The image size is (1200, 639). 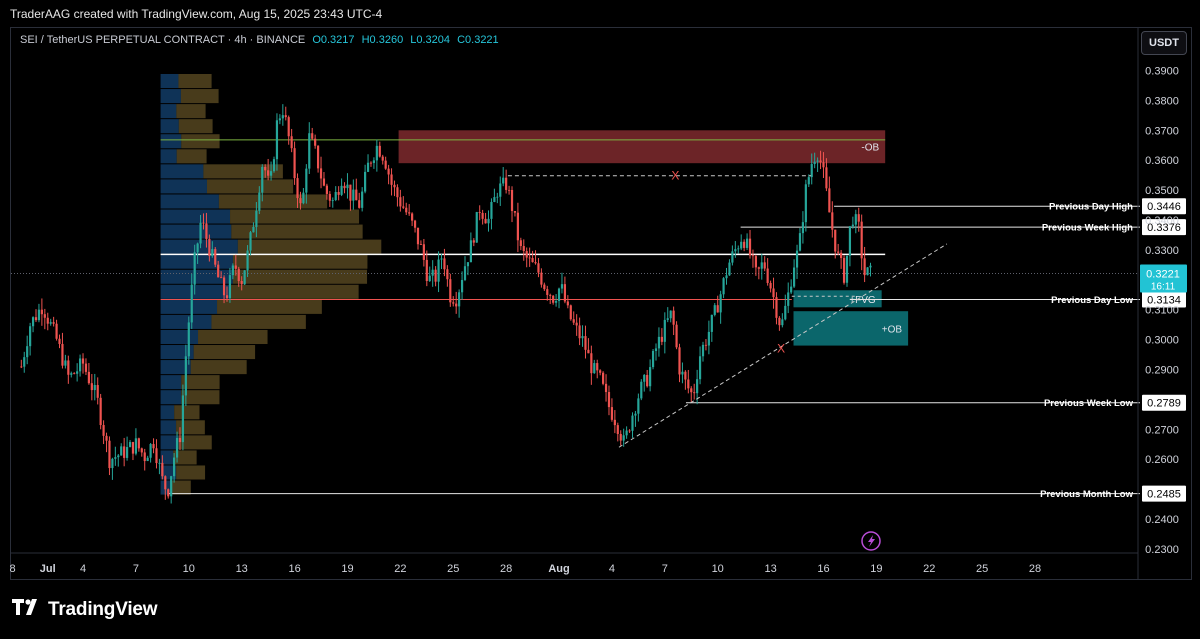 What do you see at coordinates (1162, 101) in the screenshot?
I see `price-tick-label: 0.3800` at bounding box center [1162, 101].